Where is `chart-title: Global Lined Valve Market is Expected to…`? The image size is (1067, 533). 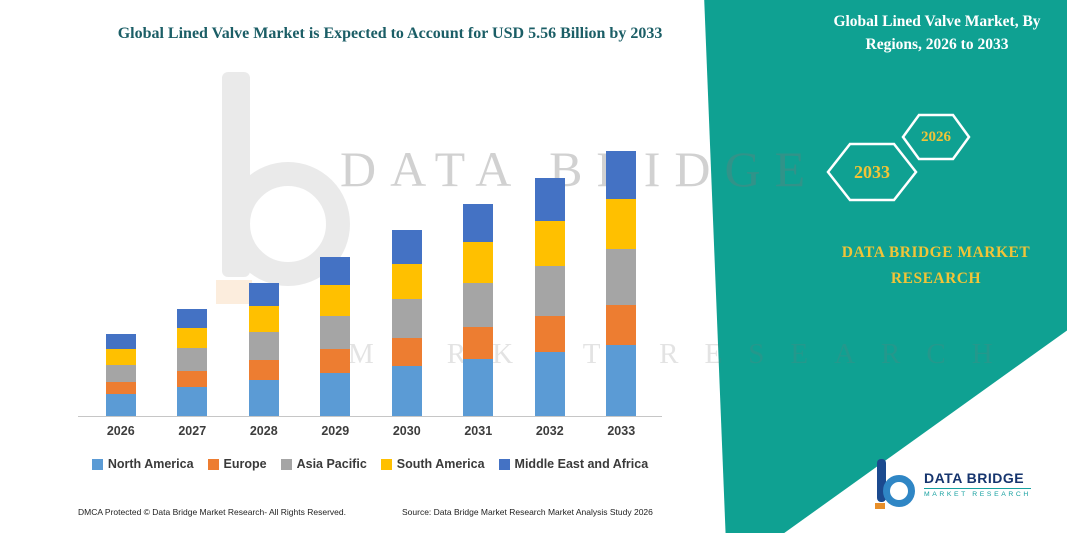
chart-title: Global Lined Valve Market is Expected to… is located at coordinates (390, 33).